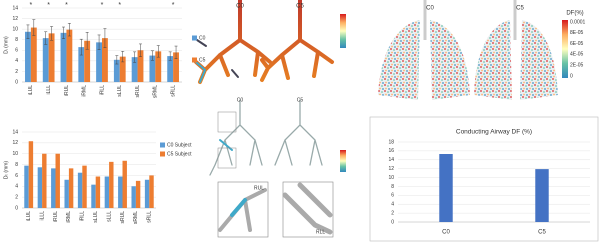  What do you see at coordinates (202, 60) in the screenshot?
I see `legend-label: C5` at bounding box center [202, 60].